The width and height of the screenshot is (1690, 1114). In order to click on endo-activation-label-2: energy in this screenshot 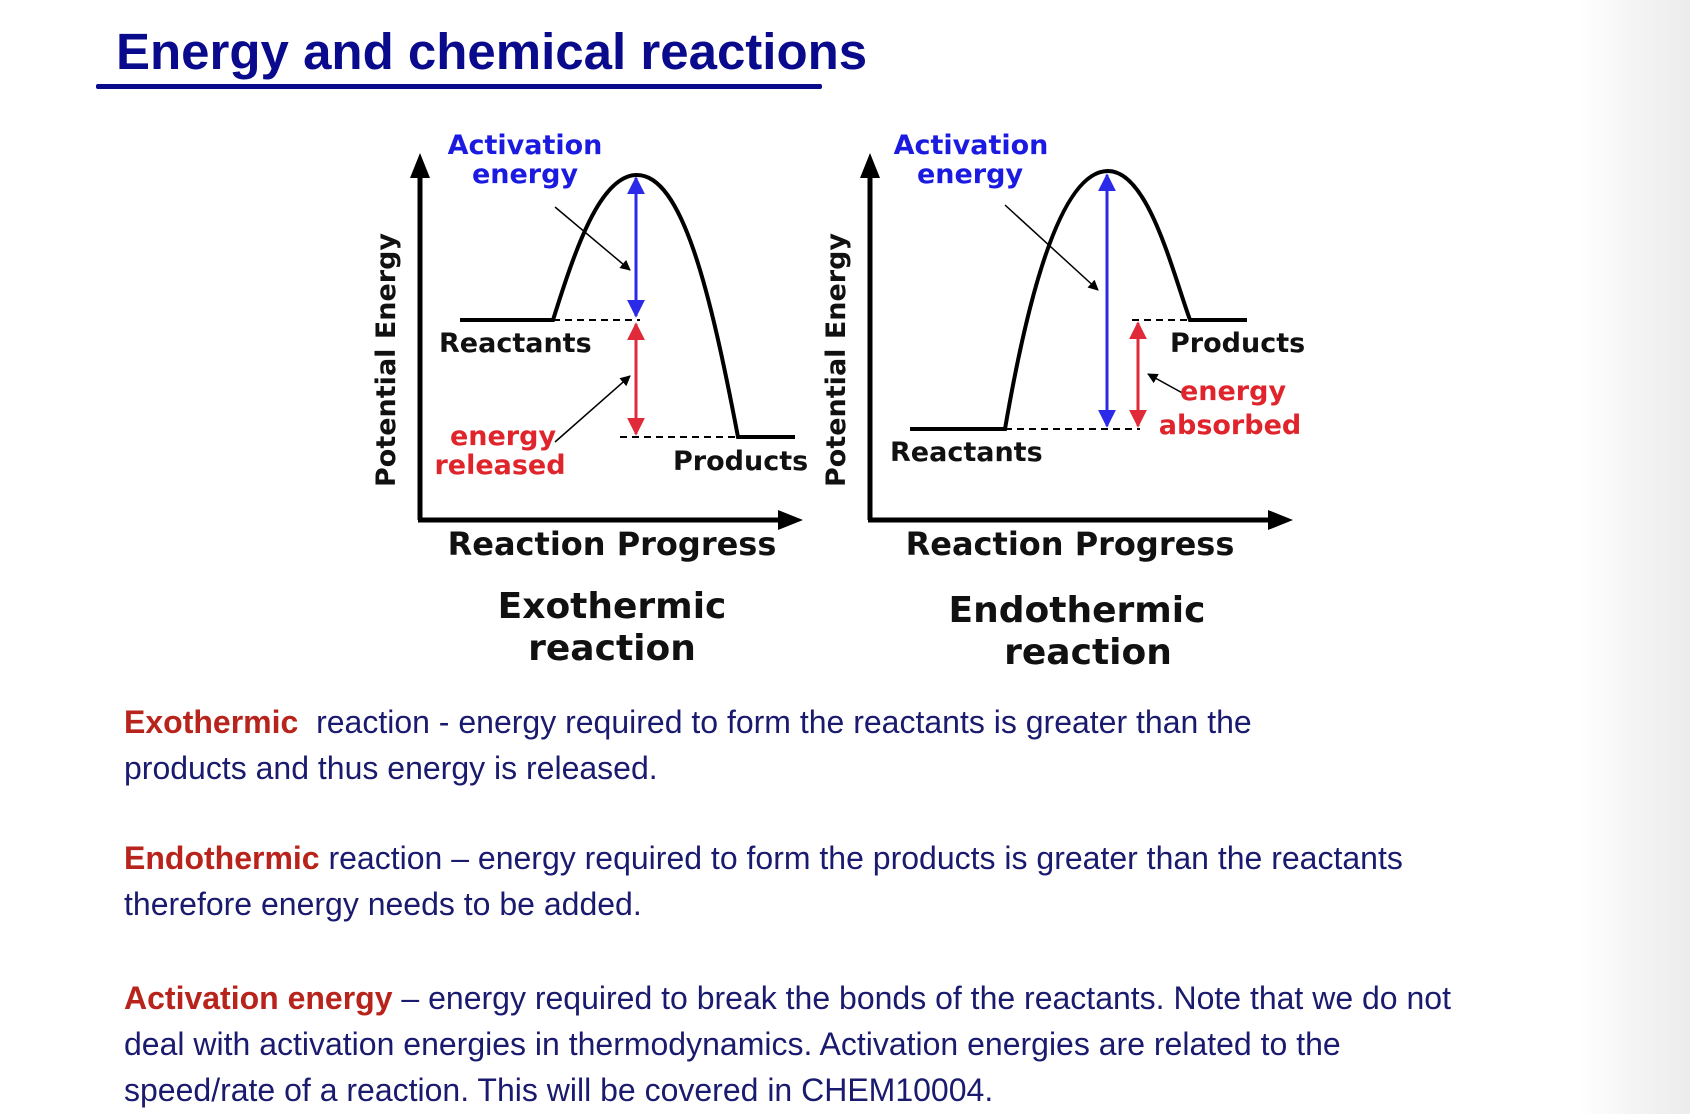, I will do `click(970, 174)`.